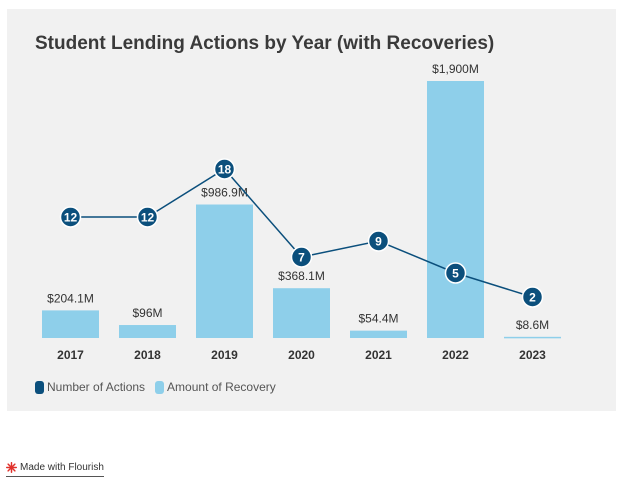  I want to click on legend-item-actions: Number of Actions, so click(90, 387).